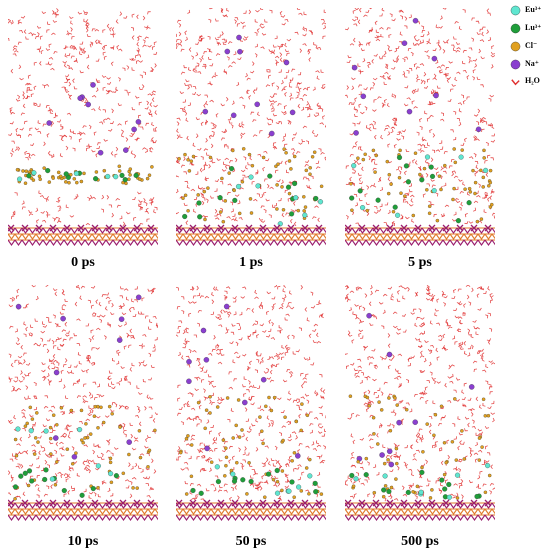  I want to click on na-ion, so click(56, 372).